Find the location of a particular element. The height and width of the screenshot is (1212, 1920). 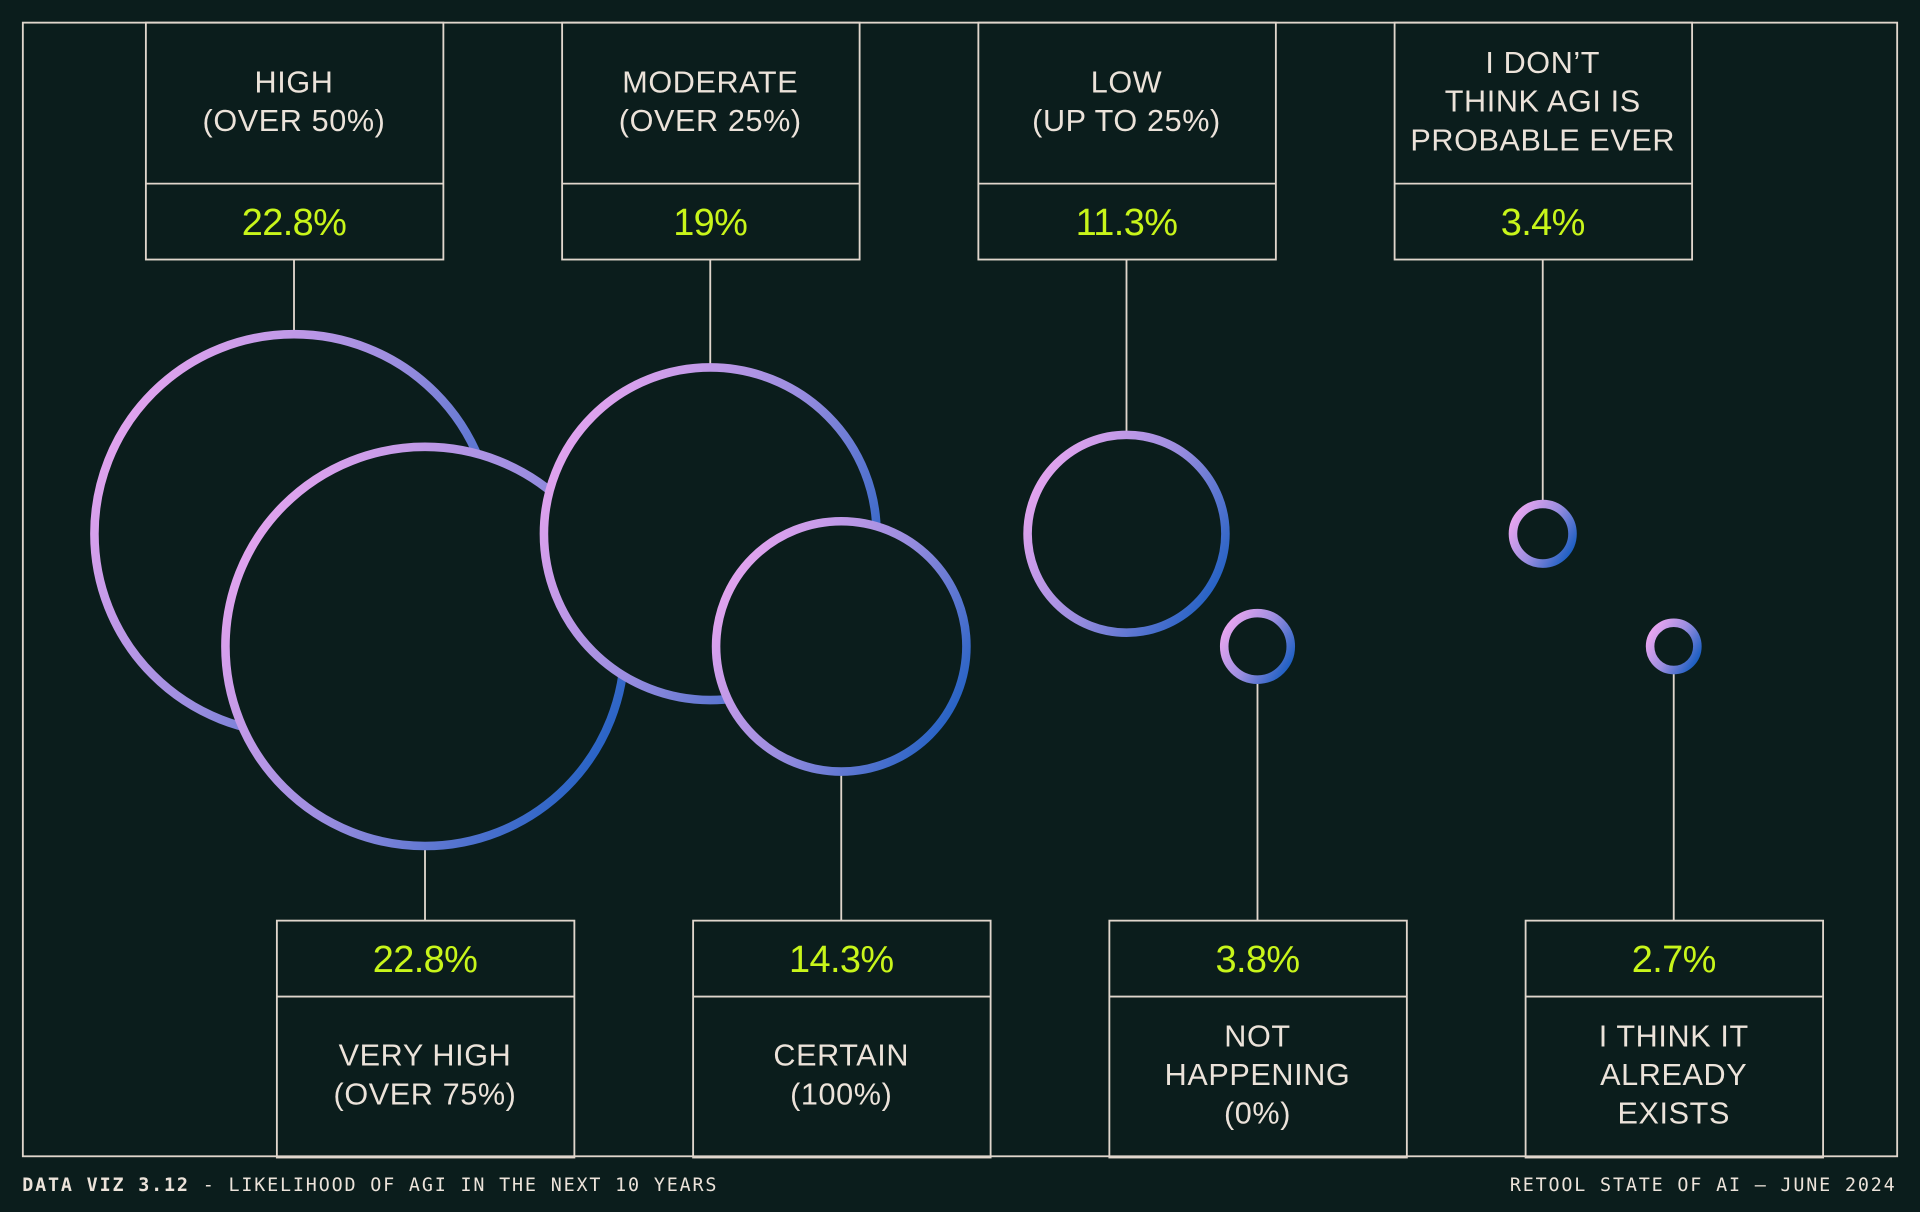

category-label: VERY HIGH is located at coordinates (425, 1056).